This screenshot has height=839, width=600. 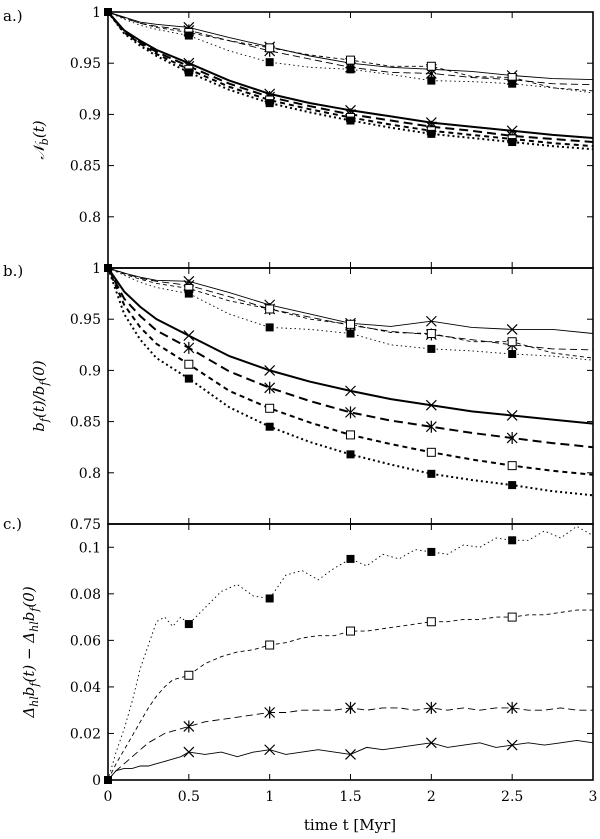 What do you see at coordinates (85, 525) in the screenshot?
I see `y-tick-label-top: 0.75` at bounding box center [85, 525].